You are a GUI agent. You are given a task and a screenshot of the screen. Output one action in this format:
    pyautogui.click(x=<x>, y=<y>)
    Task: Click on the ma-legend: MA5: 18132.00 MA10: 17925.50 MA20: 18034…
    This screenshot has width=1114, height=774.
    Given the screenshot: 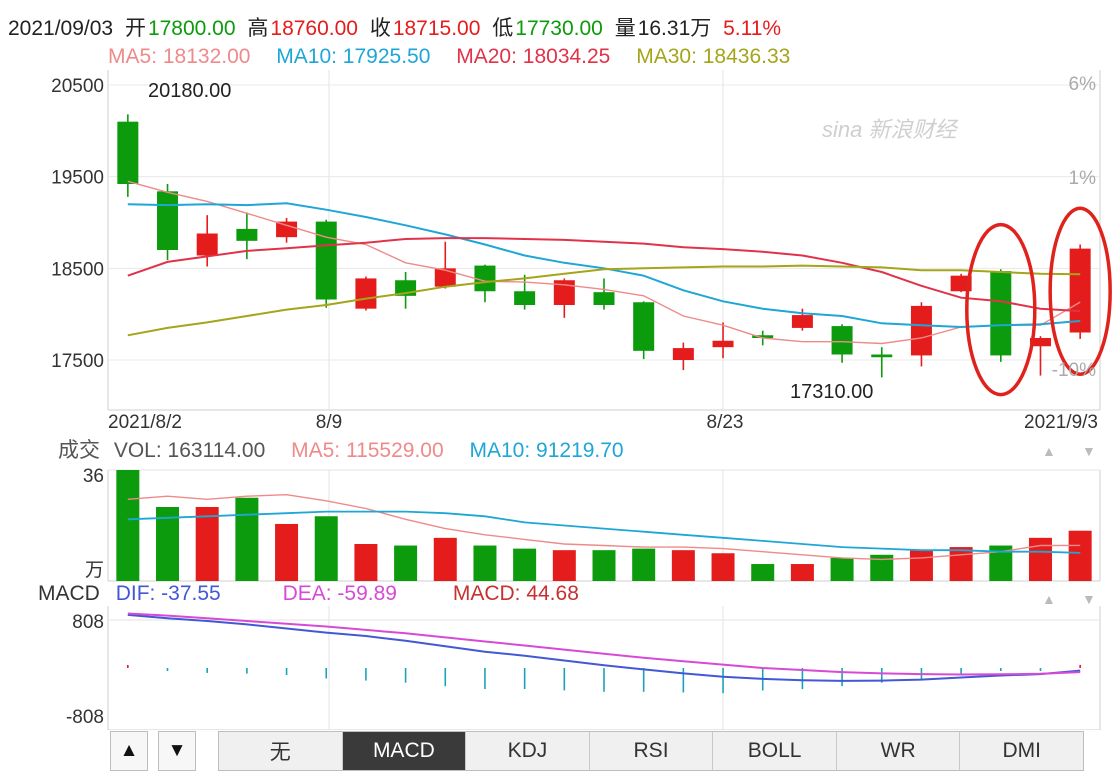 What is the action you would take?
    pyautogui.click(x=452, y=57)
    